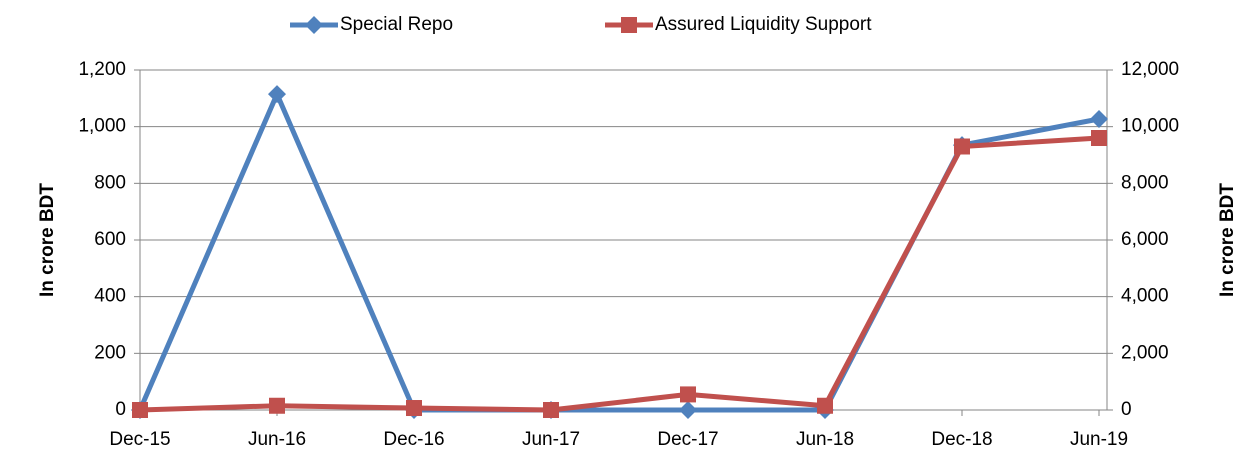 The width and height of the screenshot is (1242, 463). What do you see at coordinates (961, 439) in the screenshot?
I see `x-tick-label: Dec-18` at bounding box center [961, 439].